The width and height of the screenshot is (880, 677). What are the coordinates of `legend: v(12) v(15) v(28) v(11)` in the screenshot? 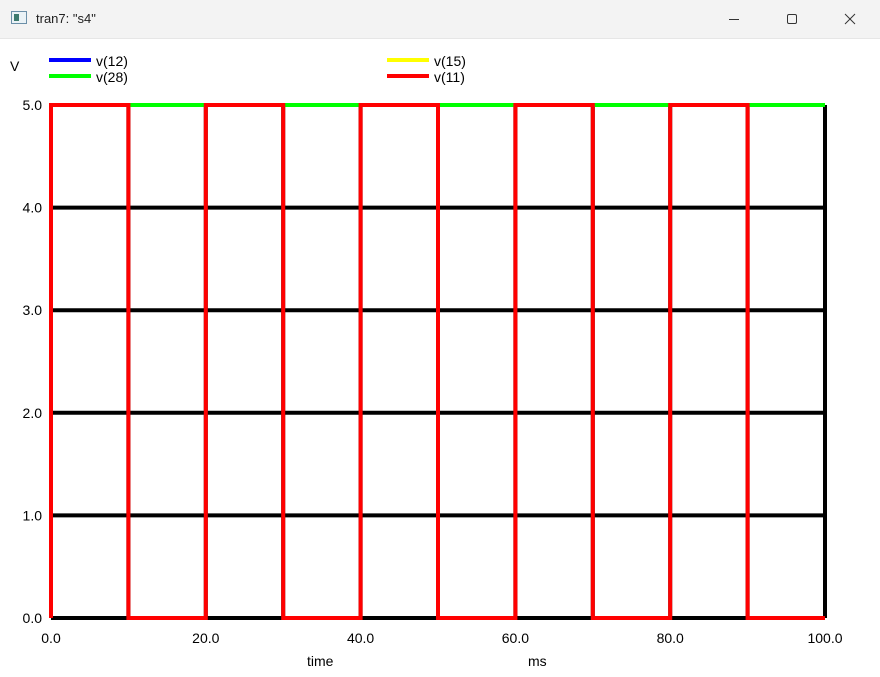 It's located at (257, 69).